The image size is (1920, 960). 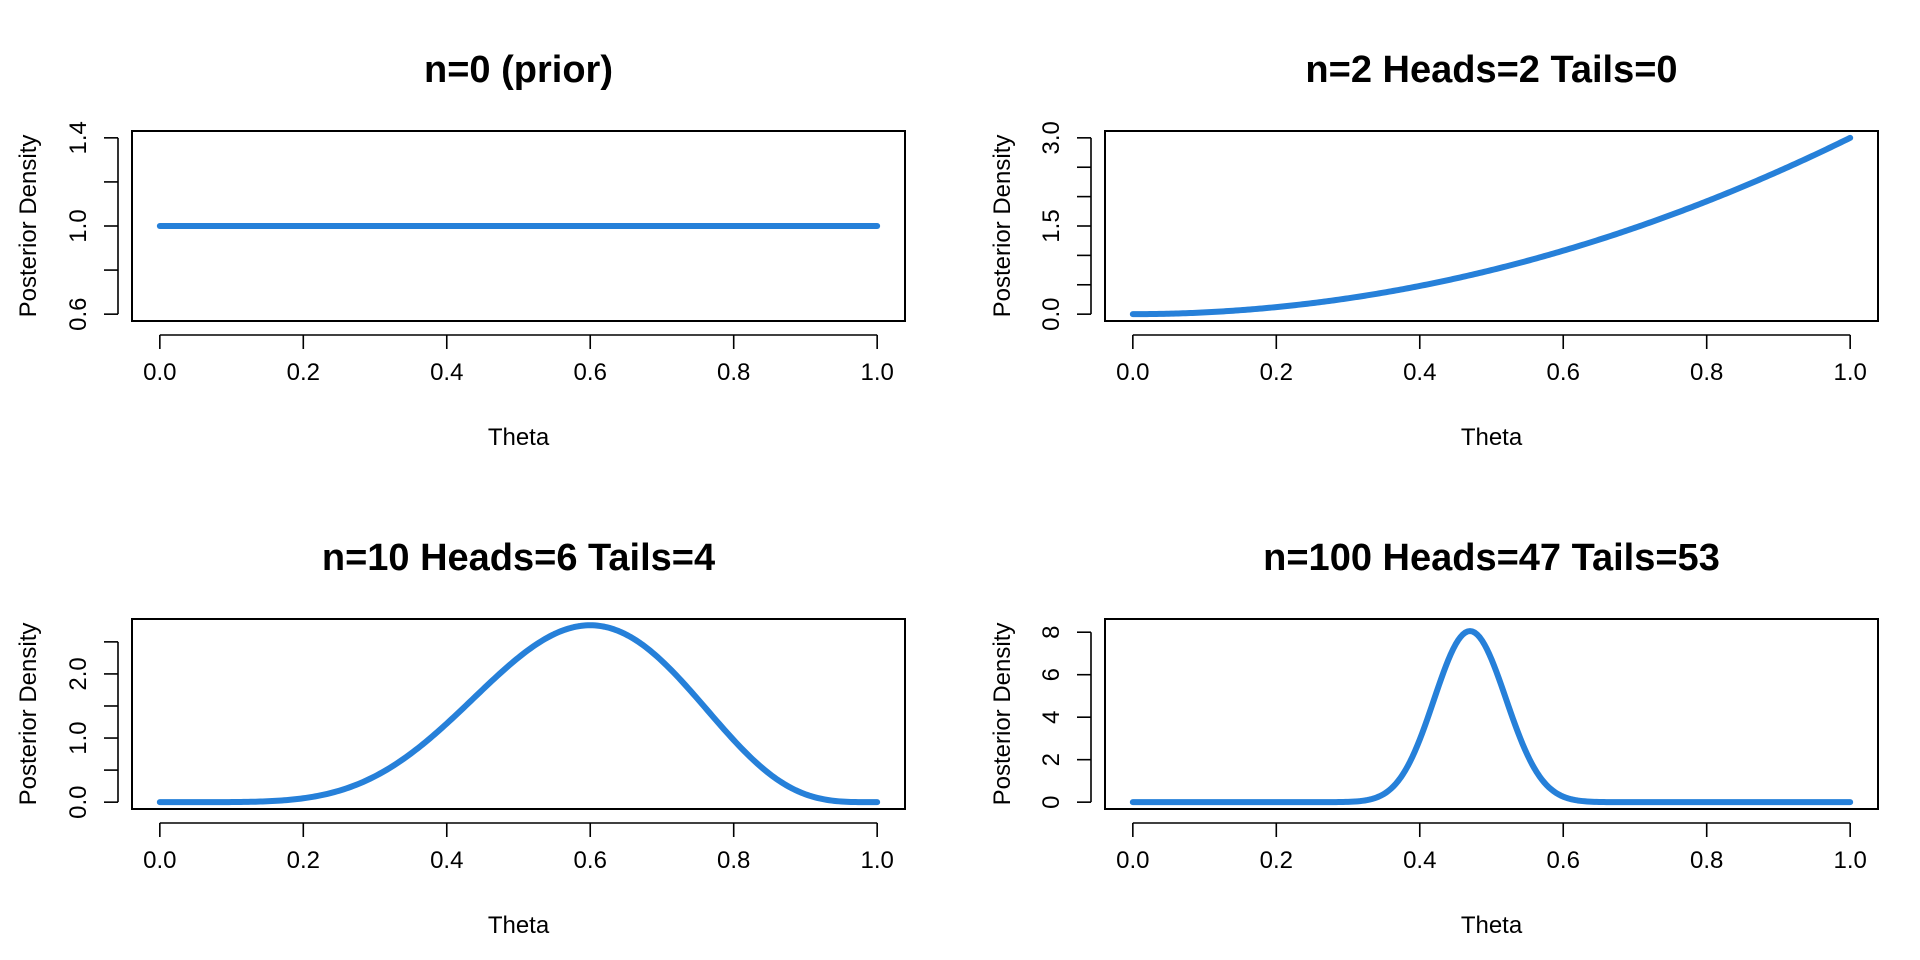 I want to click on chart-title: n=100 Heads=47 Tails=53, so click(x=1491, y=558).